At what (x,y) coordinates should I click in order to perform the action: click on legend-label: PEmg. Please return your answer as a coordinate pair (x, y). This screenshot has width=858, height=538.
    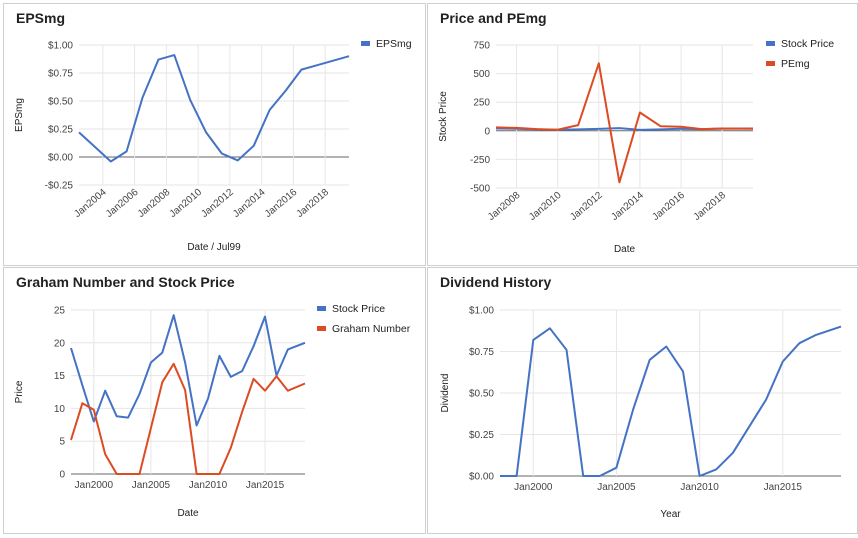
    Looking at the image, I should click on (795, 64).